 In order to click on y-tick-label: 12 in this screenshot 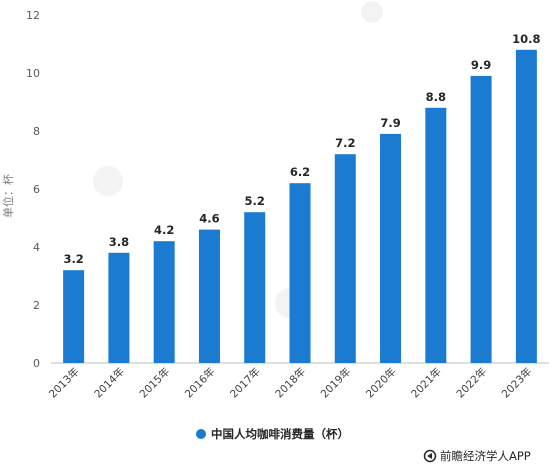, I will do `click(33, 15)`.